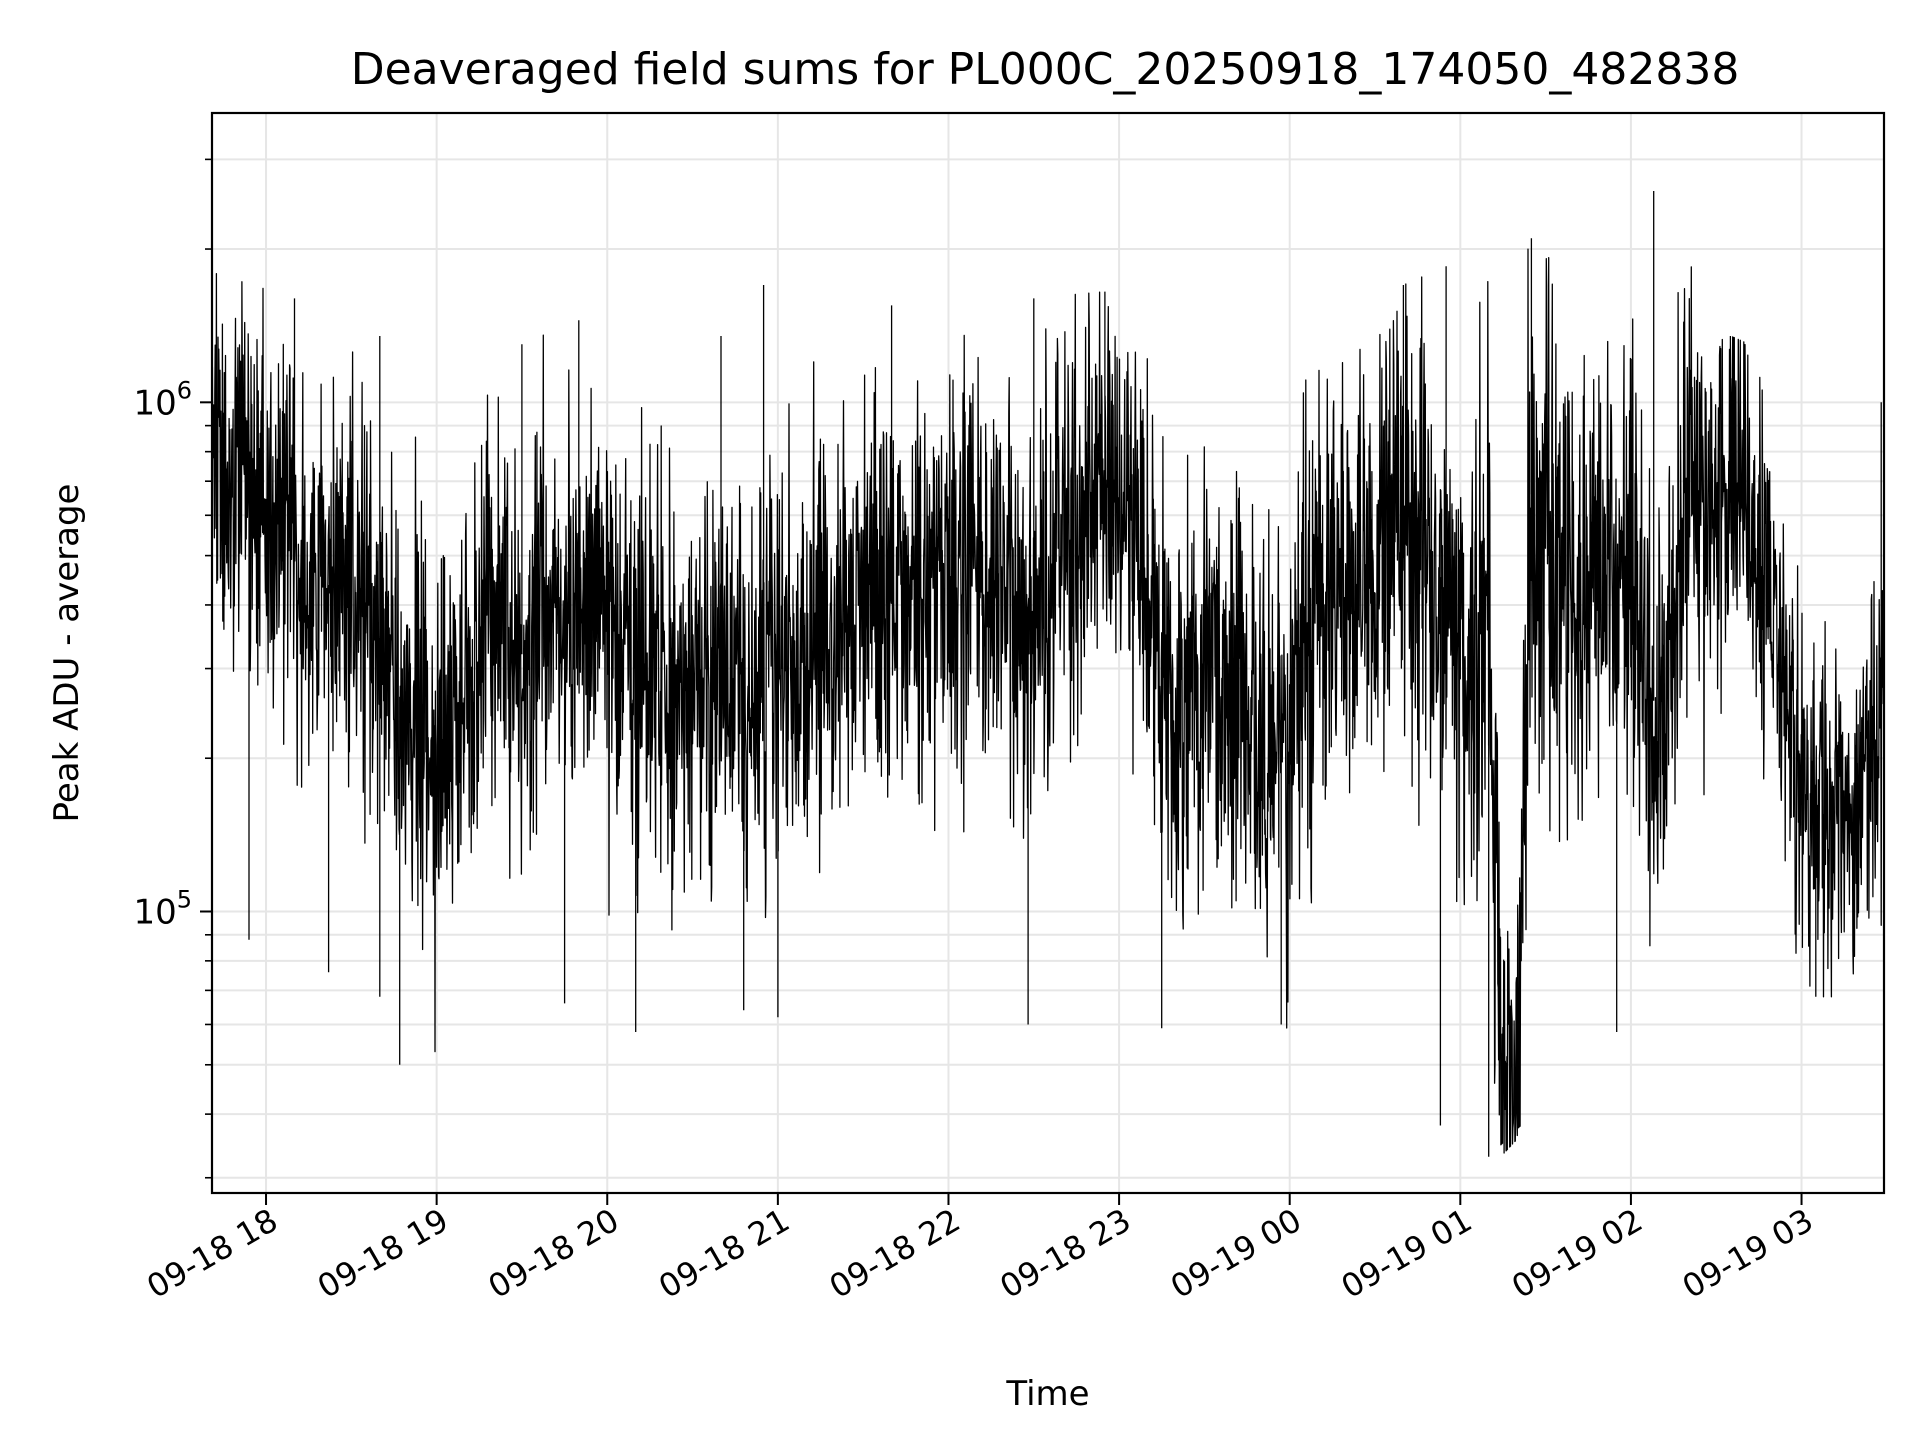 The width and height of the screenshot is (1920, 1440). Describe the element at coordinates (162, 399) in the screenshot. I see `y-tick-label: 10⁶` at that location.